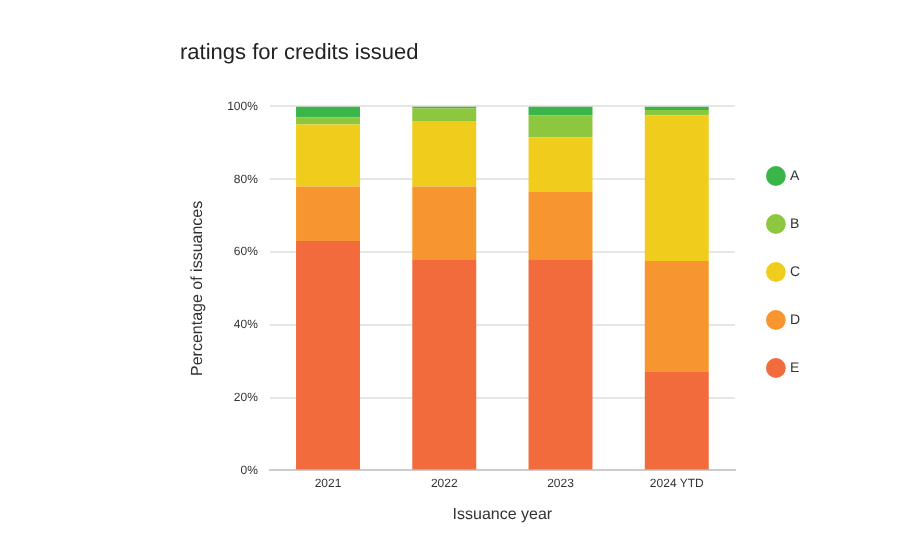 The image size is (900, 540). What do you see at coordinates (502, 513) in the screenshot?
I see `x-axis-title: Issuance year` at bounding box center [502, 513].